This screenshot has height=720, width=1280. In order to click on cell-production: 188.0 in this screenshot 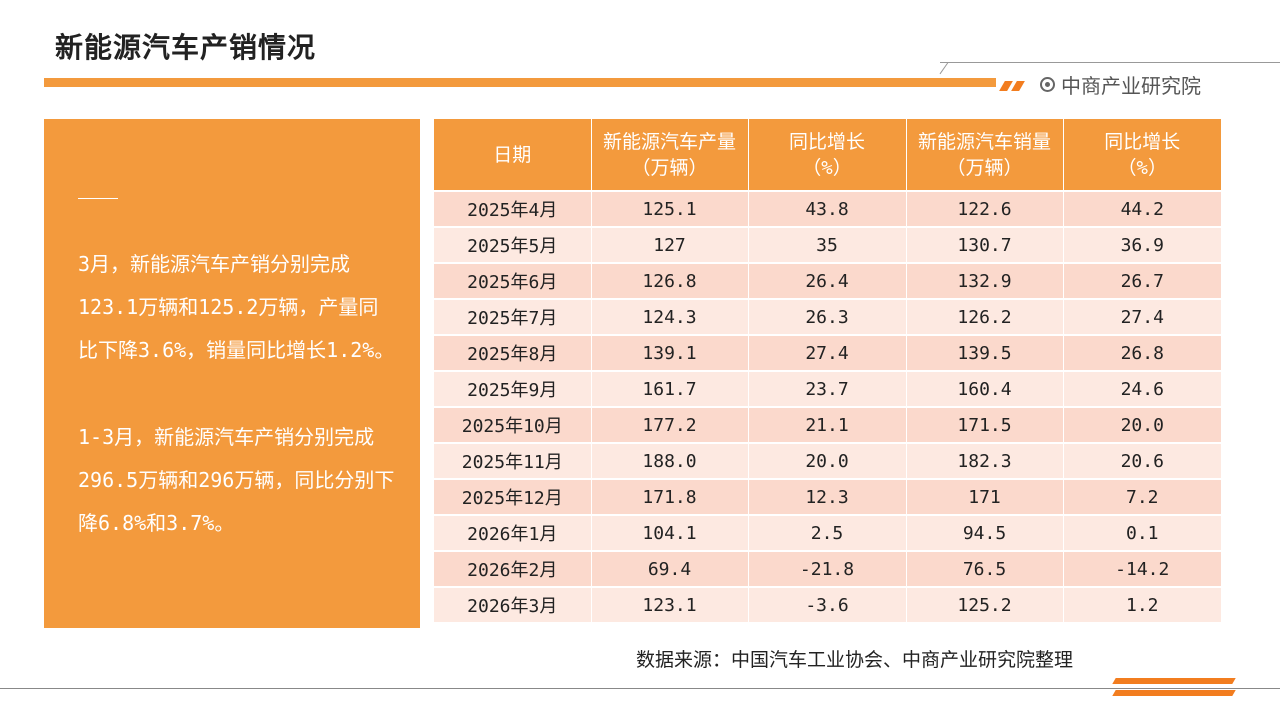, I will do `click(670, 460)`.